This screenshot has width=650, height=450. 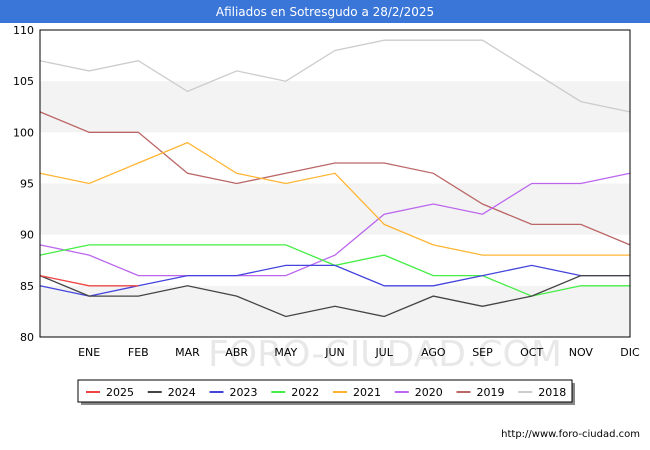 What do you see at coordinates (27, 337) in the screenshot?
I see `y-tick-label-80: 80` at bounding box center [27, 337].